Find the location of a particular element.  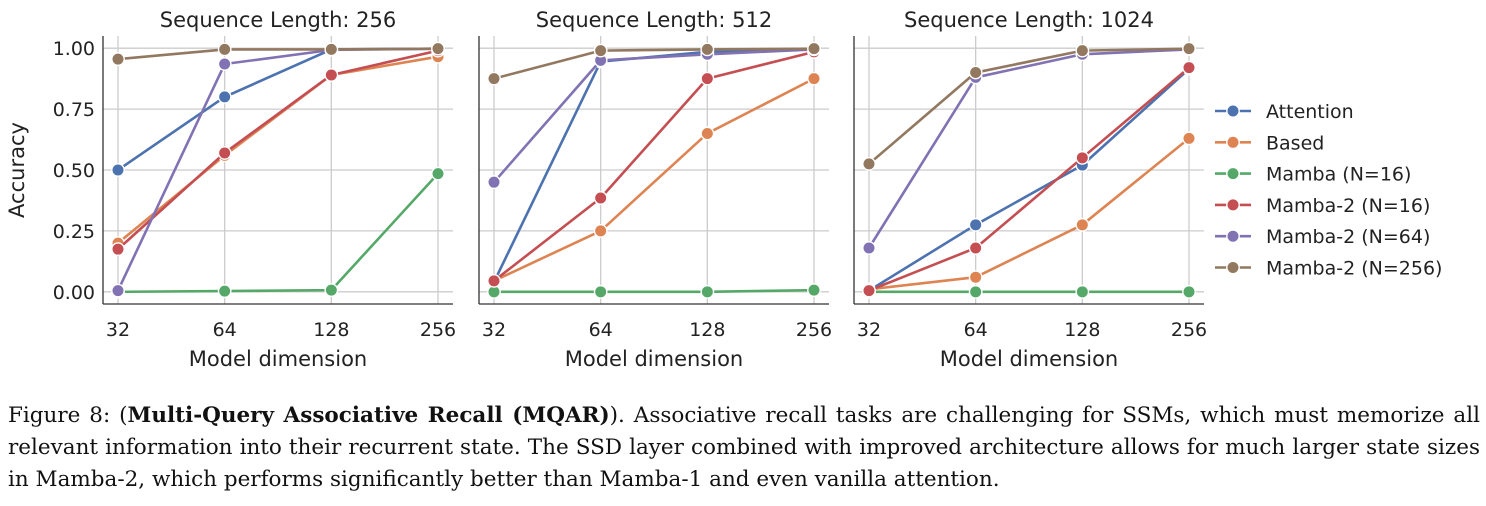

y-tick-label: 0.00 is located at coordinates (74, 293).